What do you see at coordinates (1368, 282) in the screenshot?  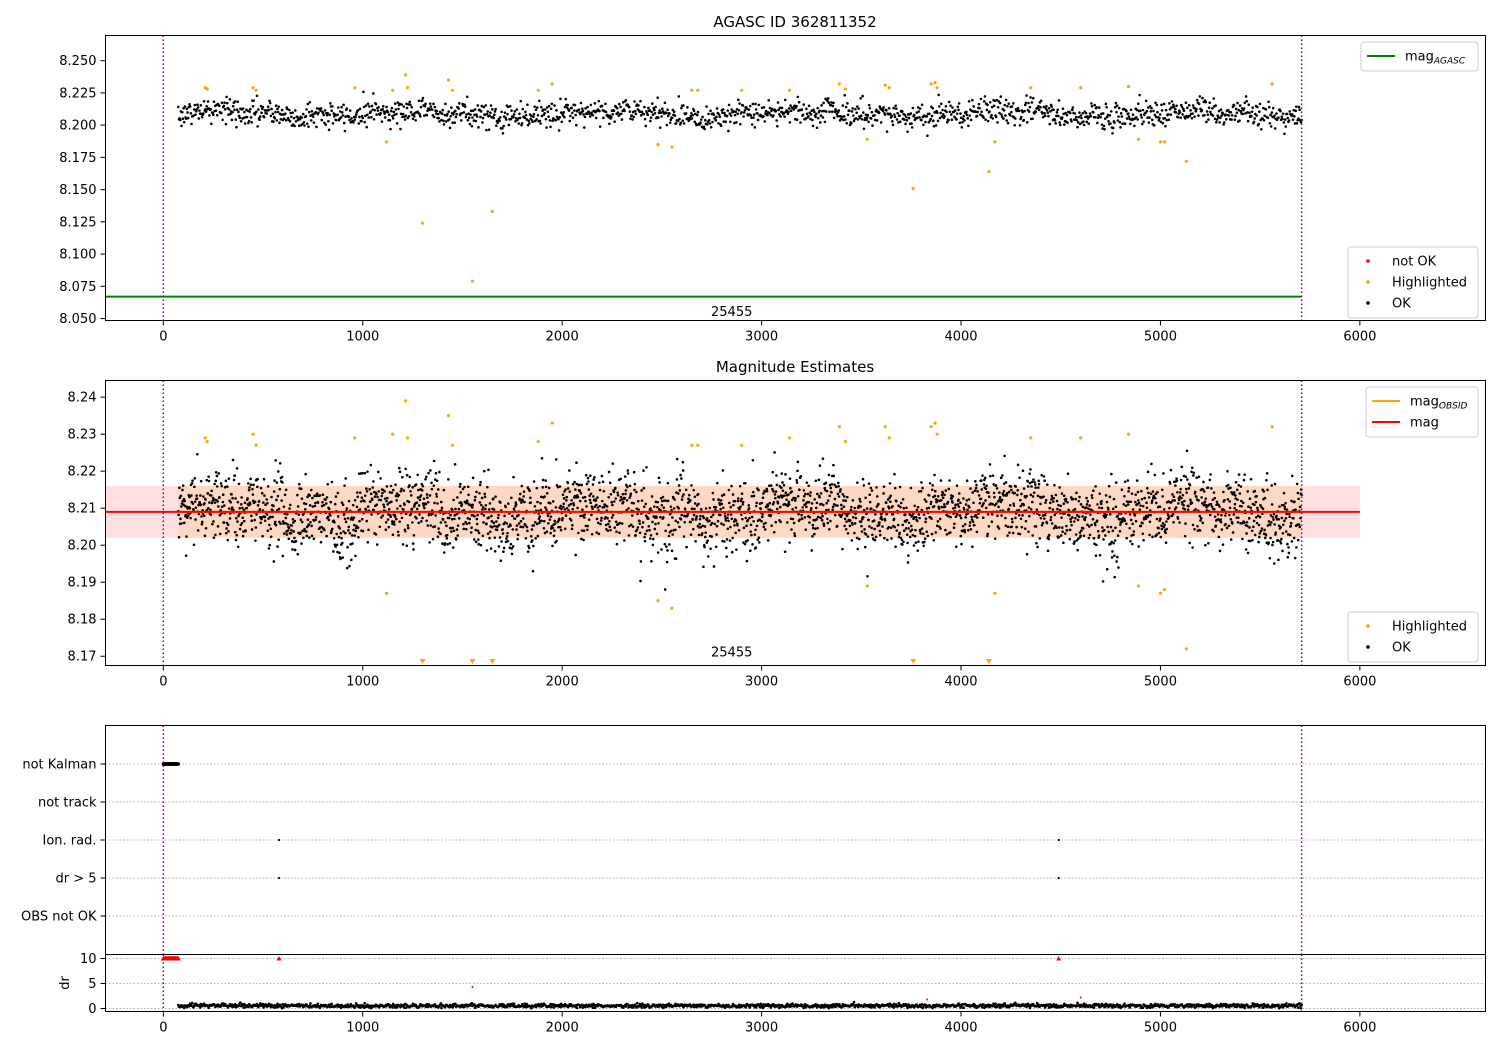 I see `legend-point-swatch` at bounding box center [1368, 282].